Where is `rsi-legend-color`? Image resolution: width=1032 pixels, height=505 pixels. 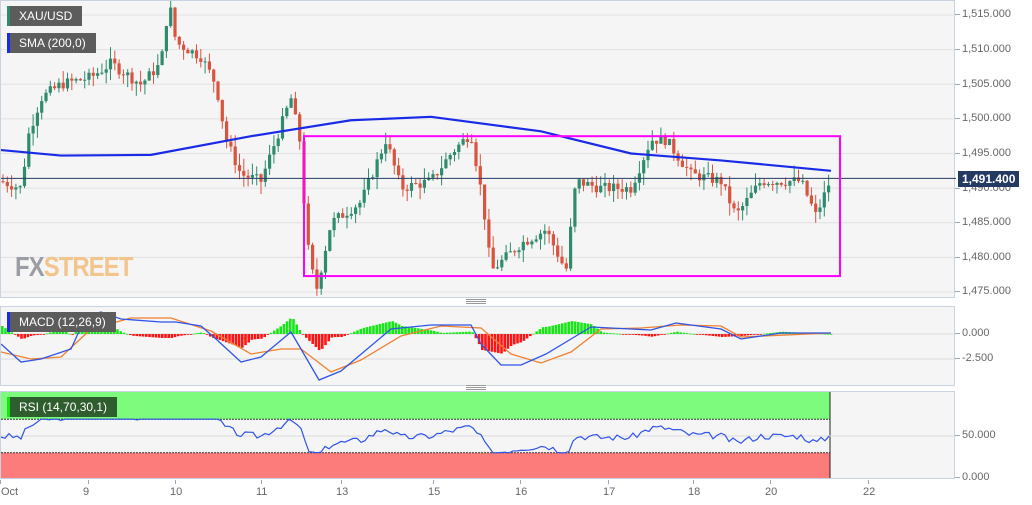
rsi-legend-color is located at coordinates (8, 407).